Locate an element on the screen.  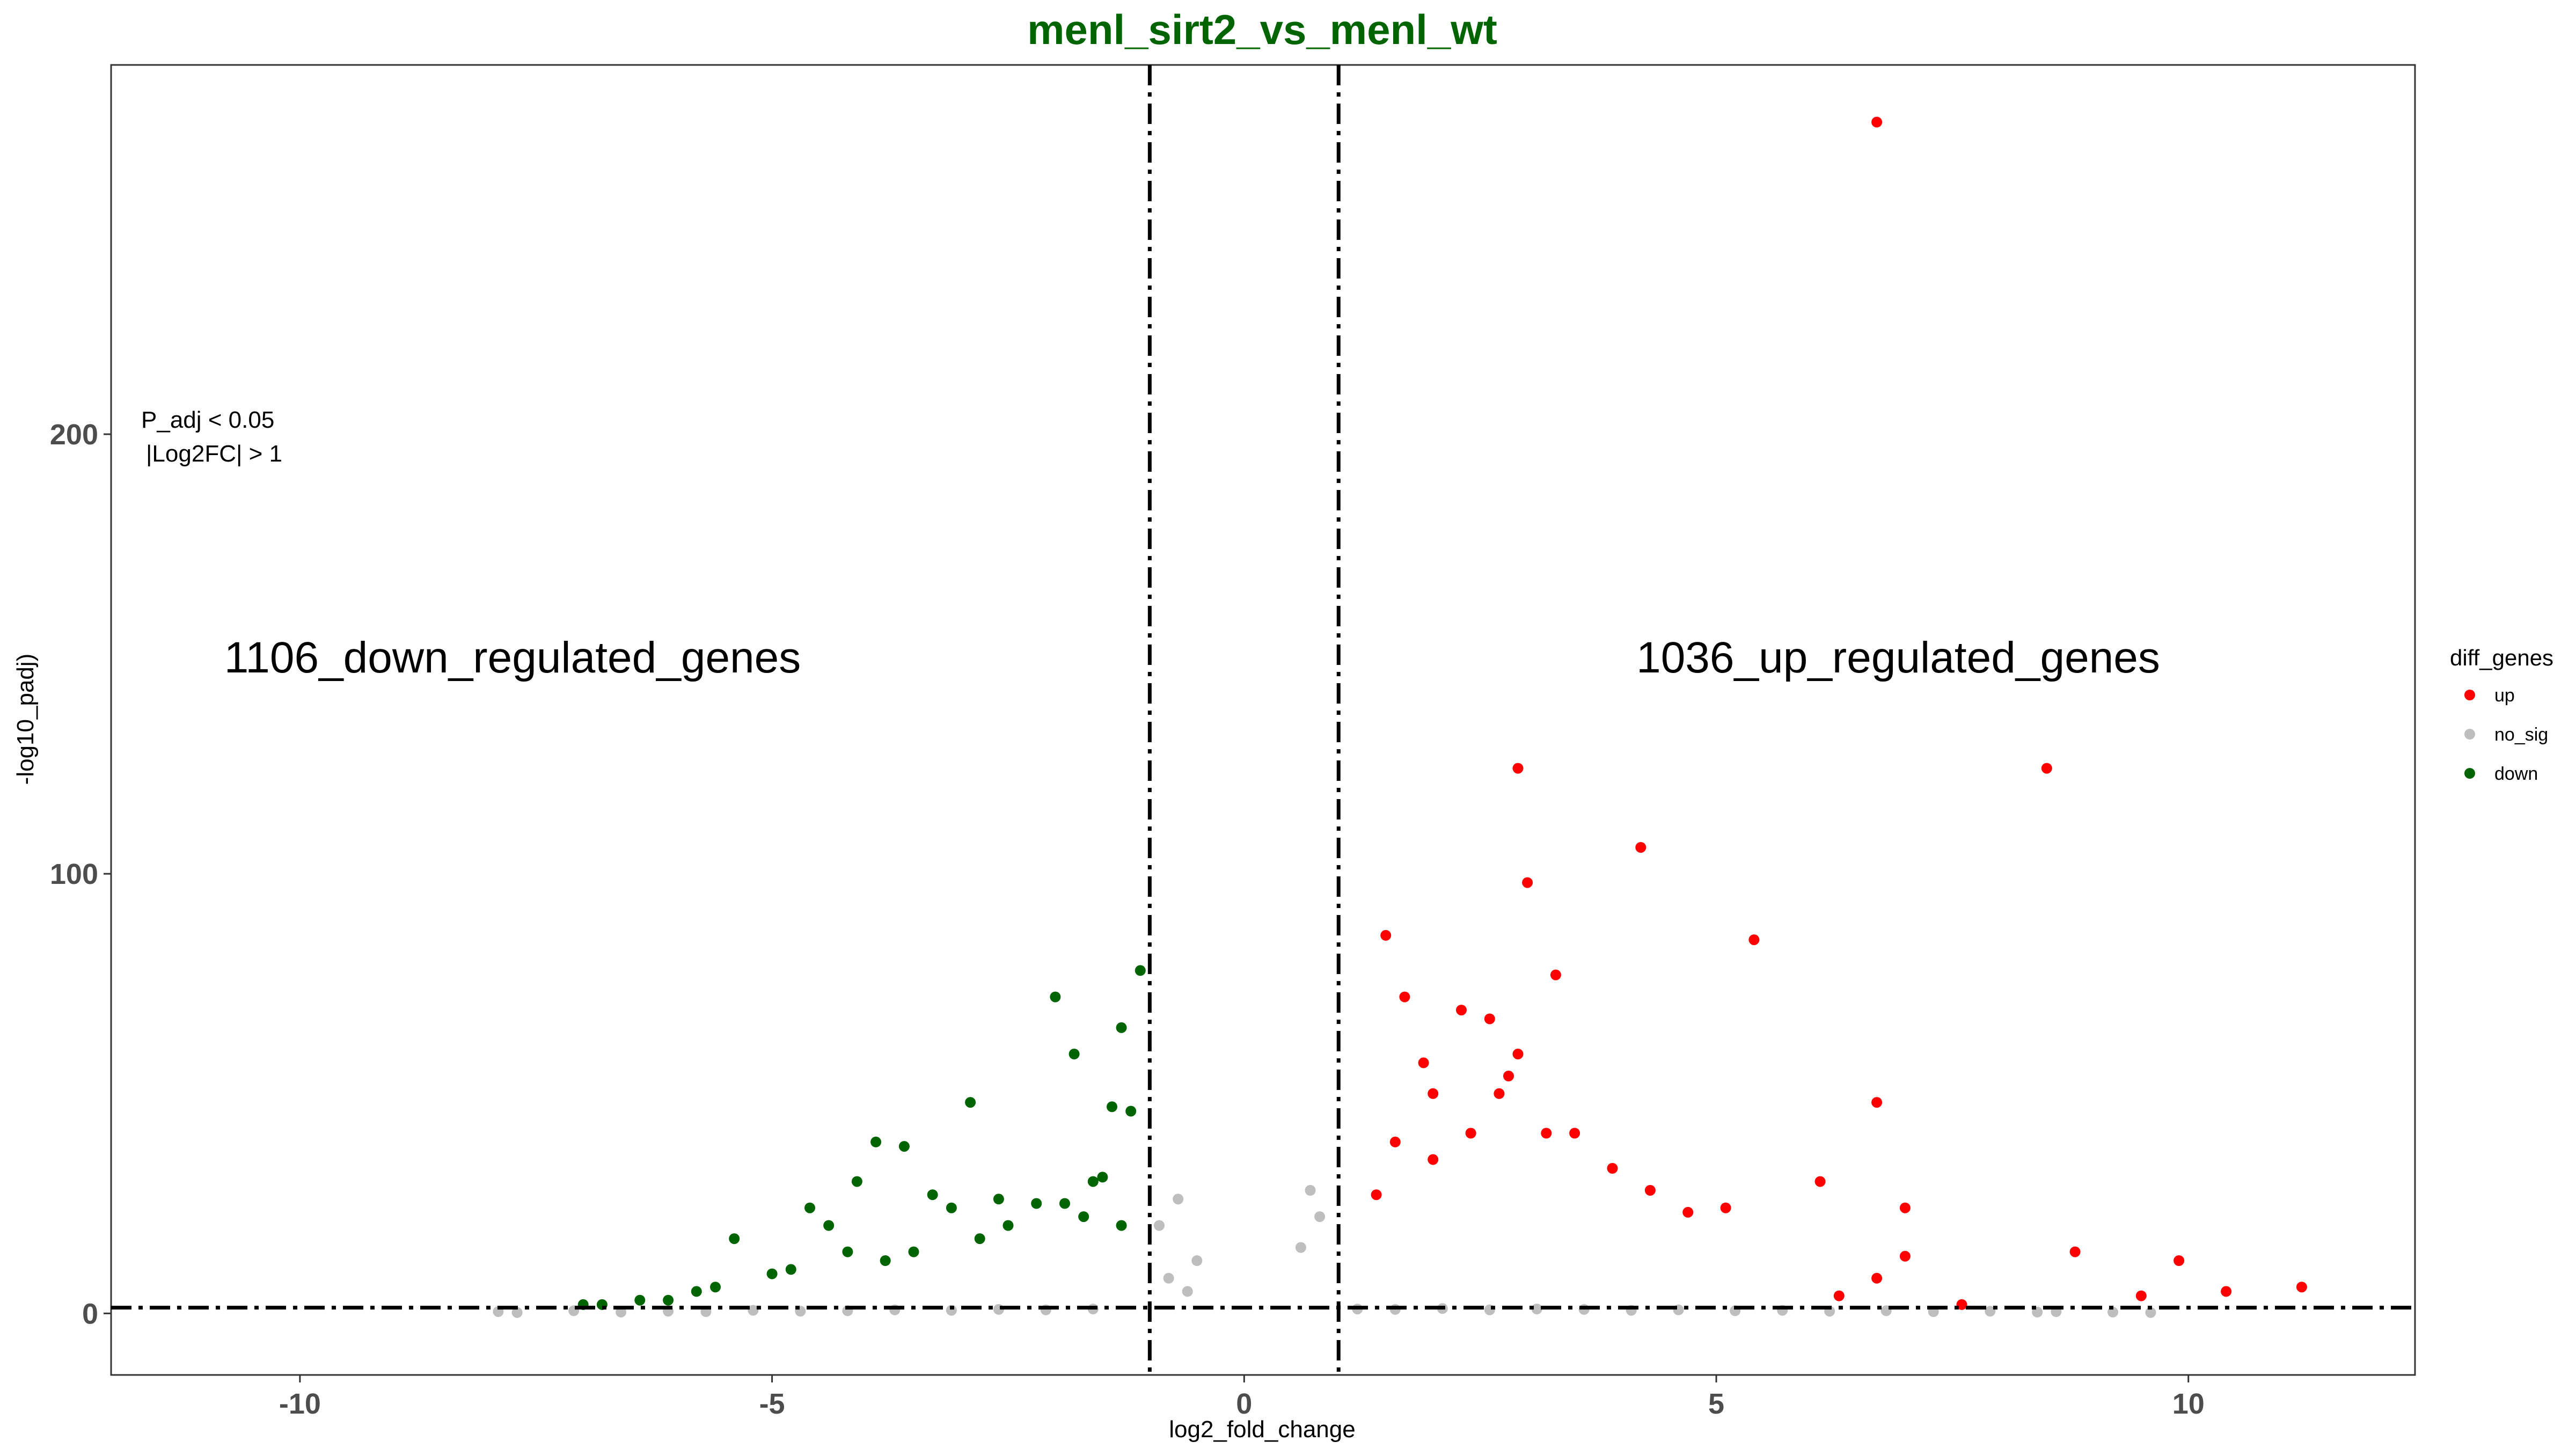
y-axis-ticks: 0 100 200 is located at coordinates (80, 874).